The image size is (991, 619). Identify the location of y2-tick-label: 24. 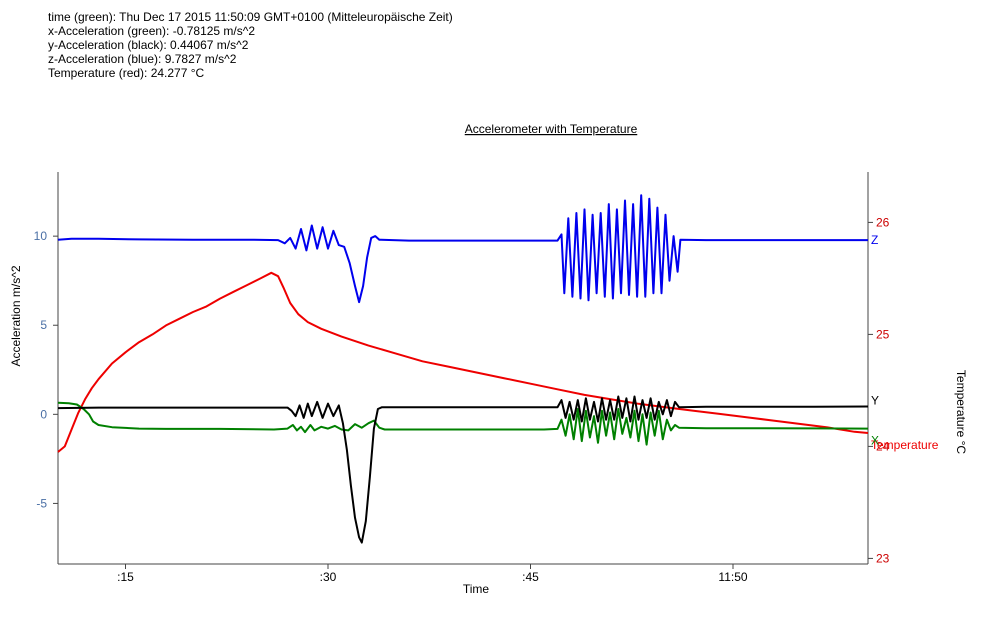
(883, 446).